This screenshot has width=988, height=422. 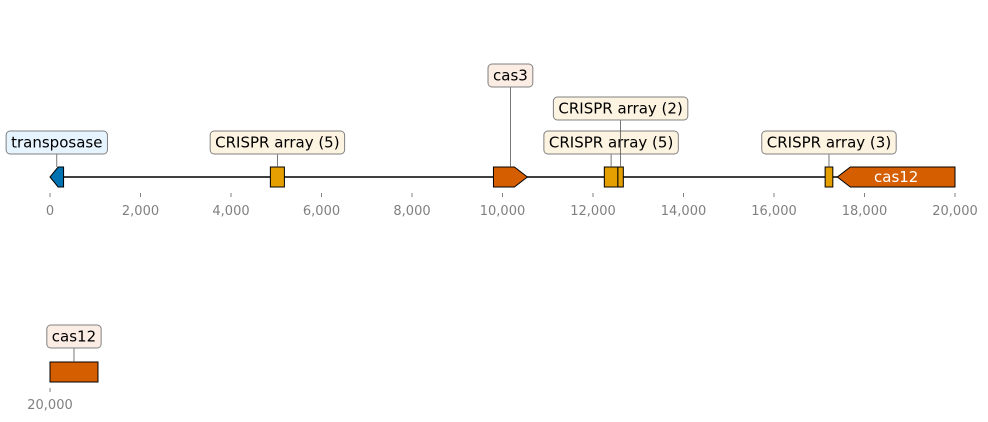 I want to click on axis-tick-label: 12,000, so click(x=593, y=211).